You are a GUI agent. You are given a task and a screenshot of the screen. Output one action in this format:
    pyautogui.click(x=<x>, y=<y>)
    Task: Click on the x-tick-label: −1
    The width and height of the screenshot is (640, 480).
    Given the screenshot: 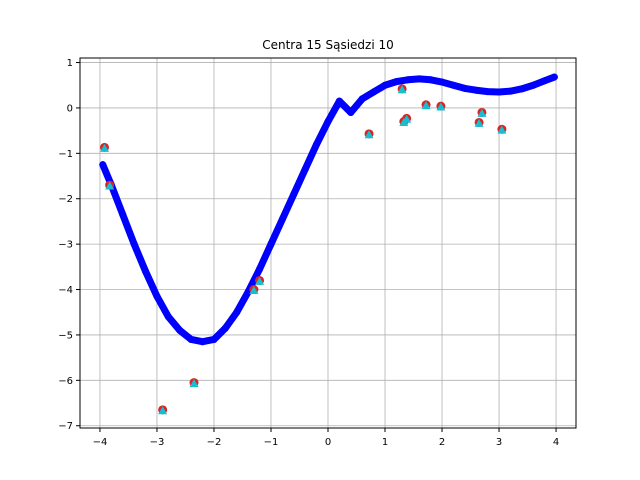 What is the action you would take?
    pyautogui.click(x=271, y=442)
    